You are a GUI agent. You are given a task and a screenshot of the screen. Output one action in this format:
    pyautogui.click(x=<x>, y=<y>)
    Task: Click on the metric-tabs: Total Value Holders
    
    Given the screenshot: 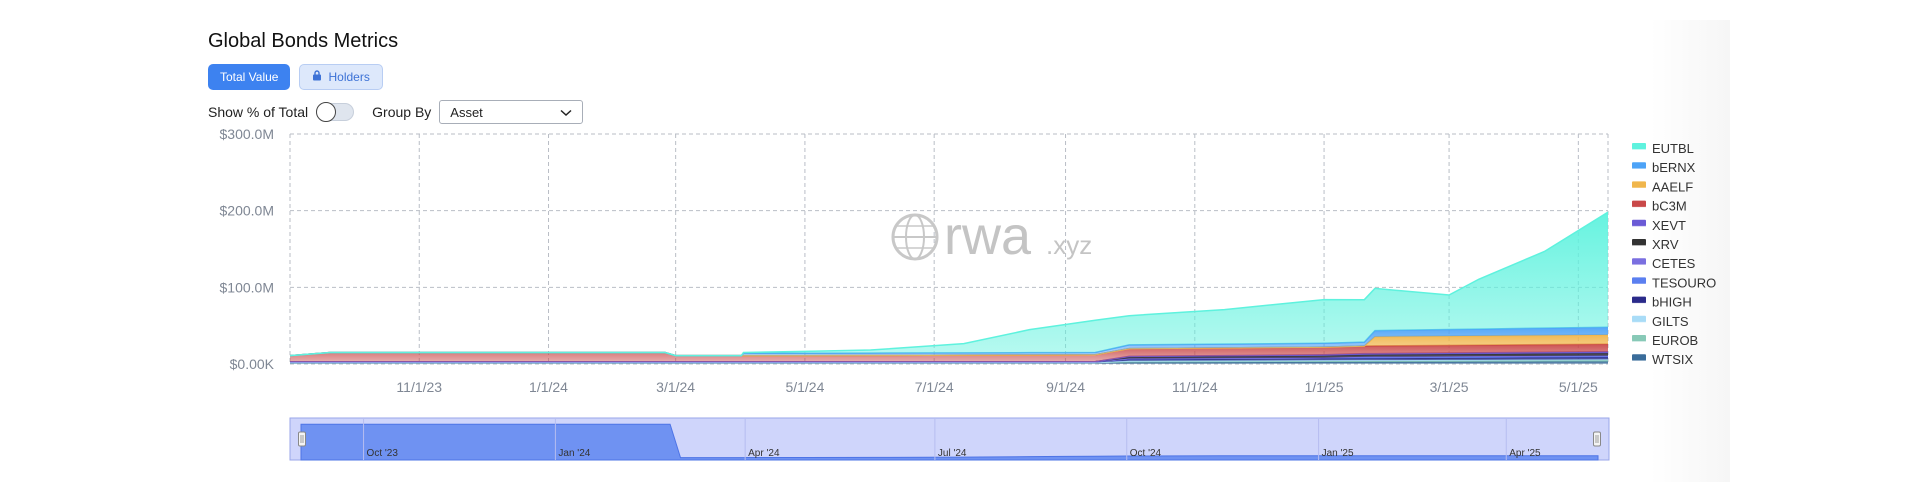 What is the action you would take?
    pyautogui.click(x=295, y=77)
    